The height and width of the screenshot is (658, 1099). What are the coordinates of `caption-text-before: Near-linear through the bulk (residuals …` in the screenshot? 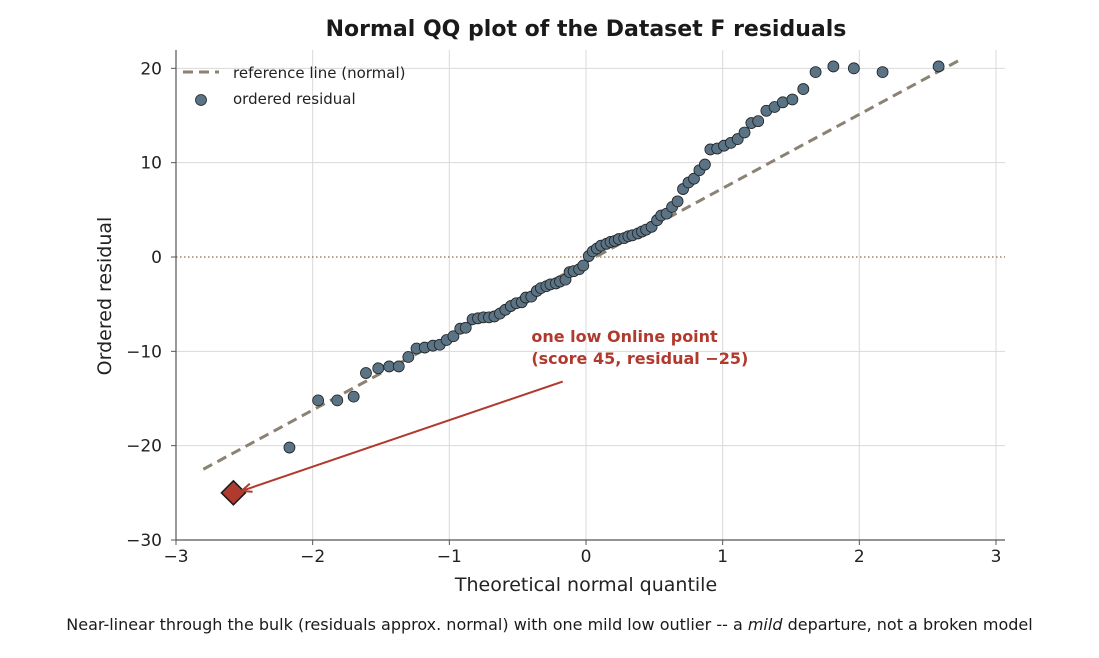 It's located at (407, 624).